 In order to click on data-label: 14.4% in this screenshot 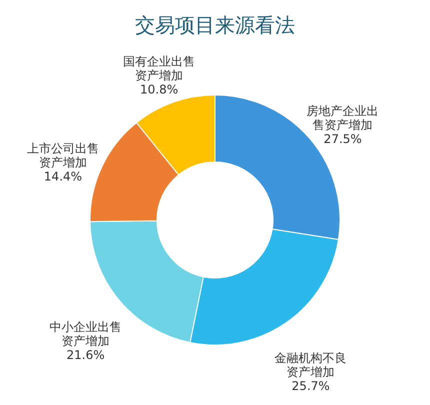, I will do `click(63, 176)`.